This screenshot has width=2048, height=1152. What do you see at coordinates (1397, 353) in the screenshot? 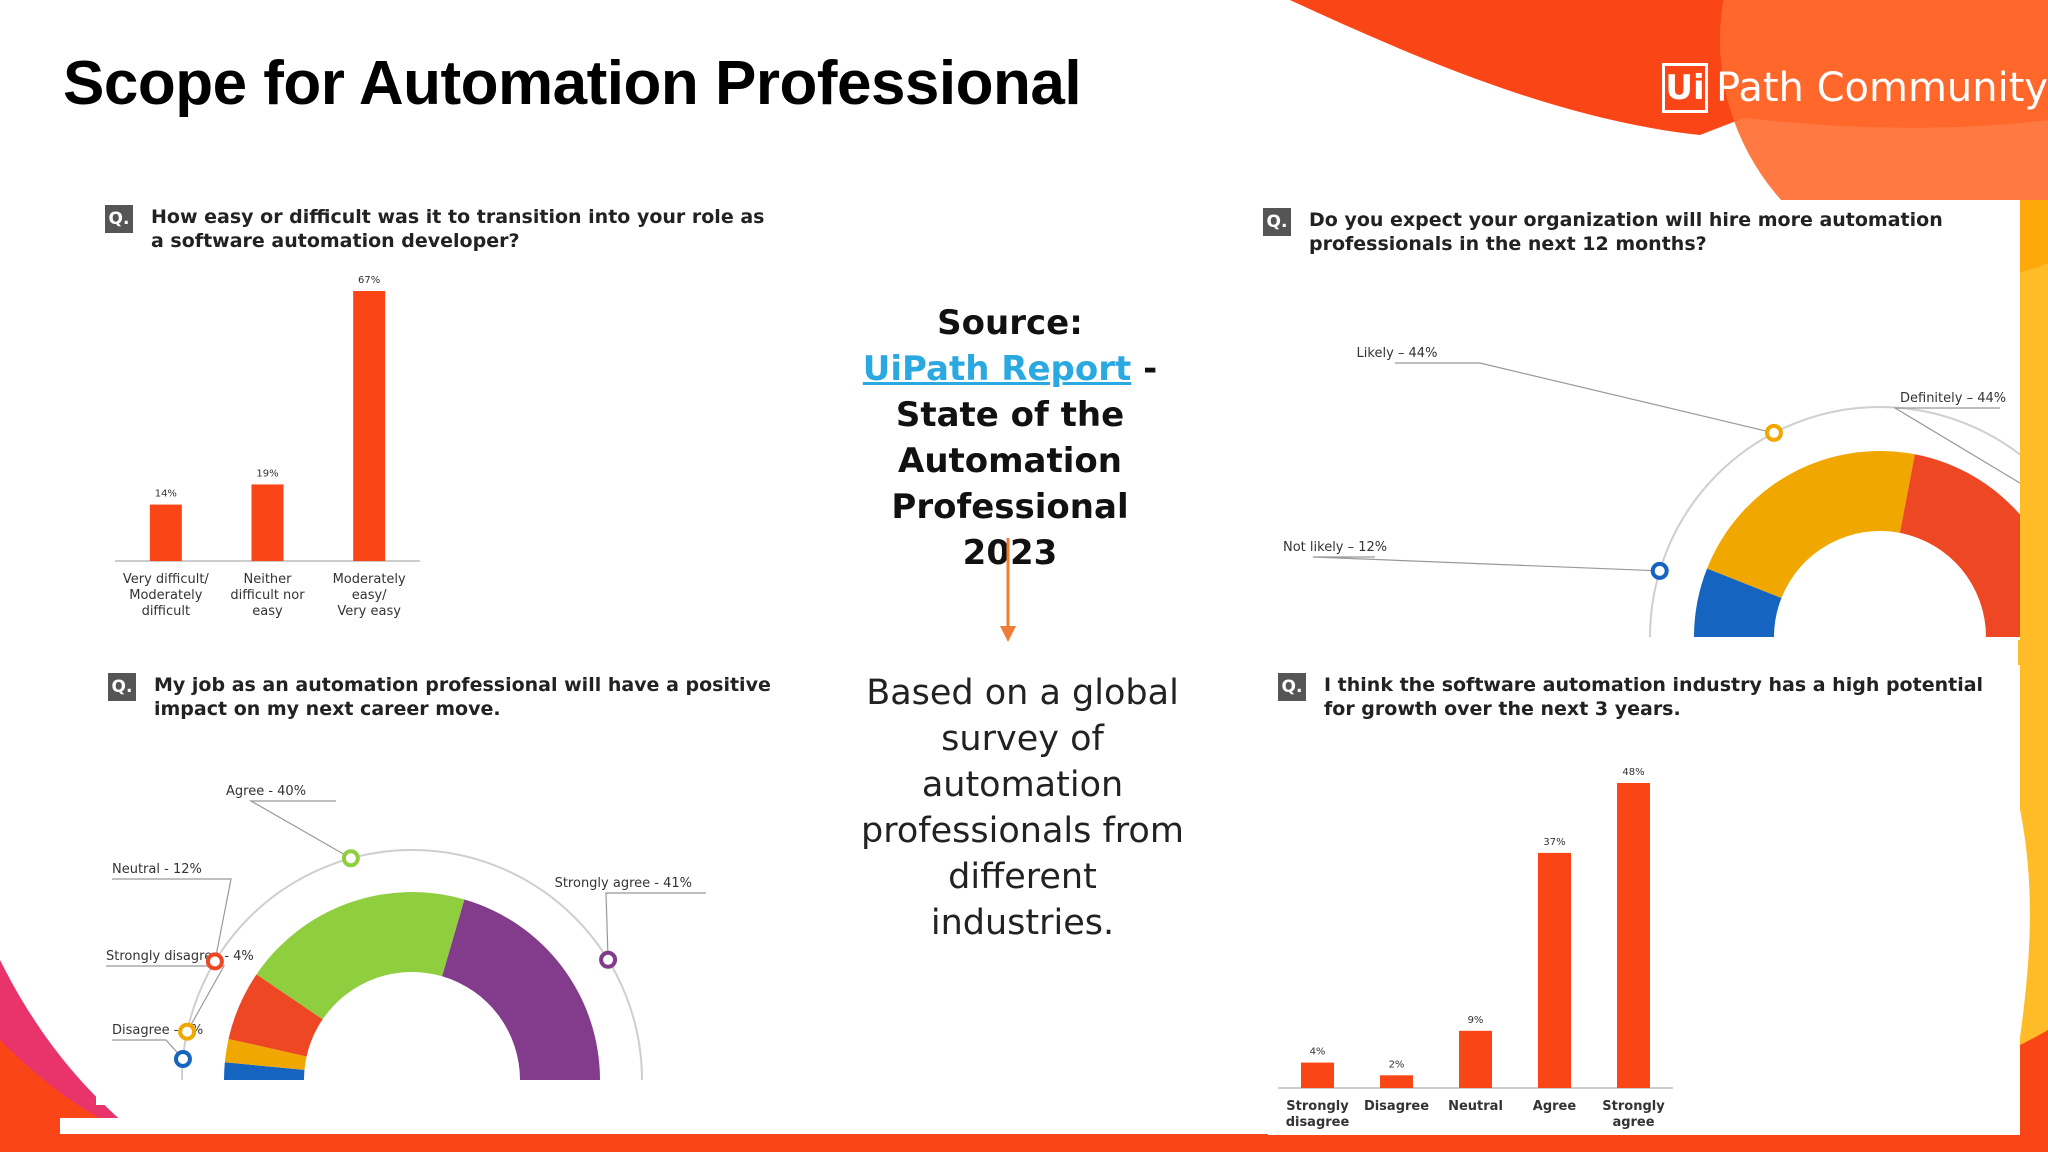
I see `slice-label: Likely – 44%` at bounding box center [1397, 353].